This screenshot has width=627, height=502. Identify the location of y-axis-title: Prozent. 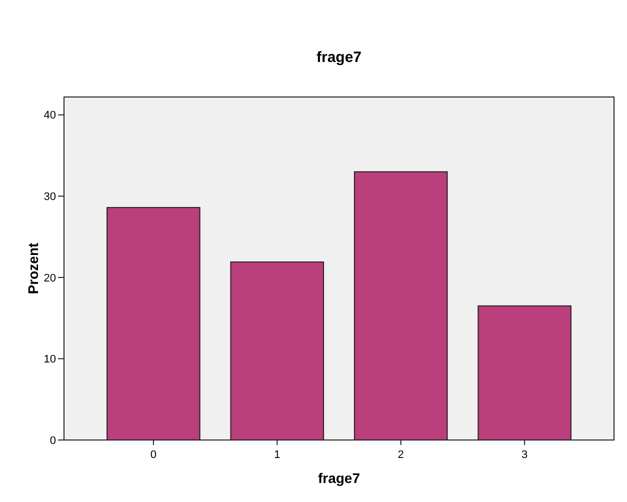
(33, 268).